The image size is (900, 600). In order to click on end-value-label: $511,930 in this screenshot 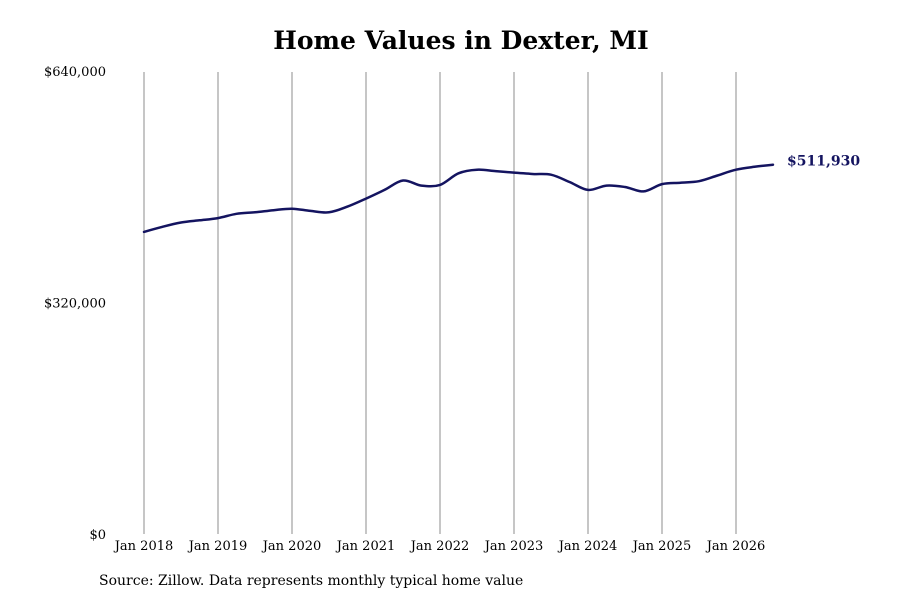, I will do `click(823, 162)`.